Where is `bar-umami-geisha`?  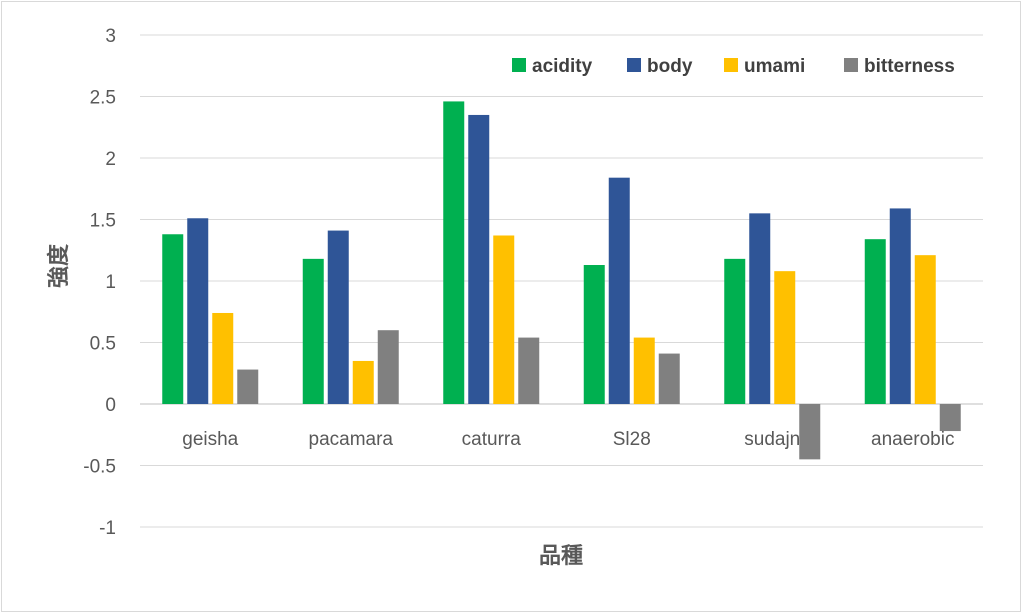
bar-umami-geisha is located at coordinates (223, 358).